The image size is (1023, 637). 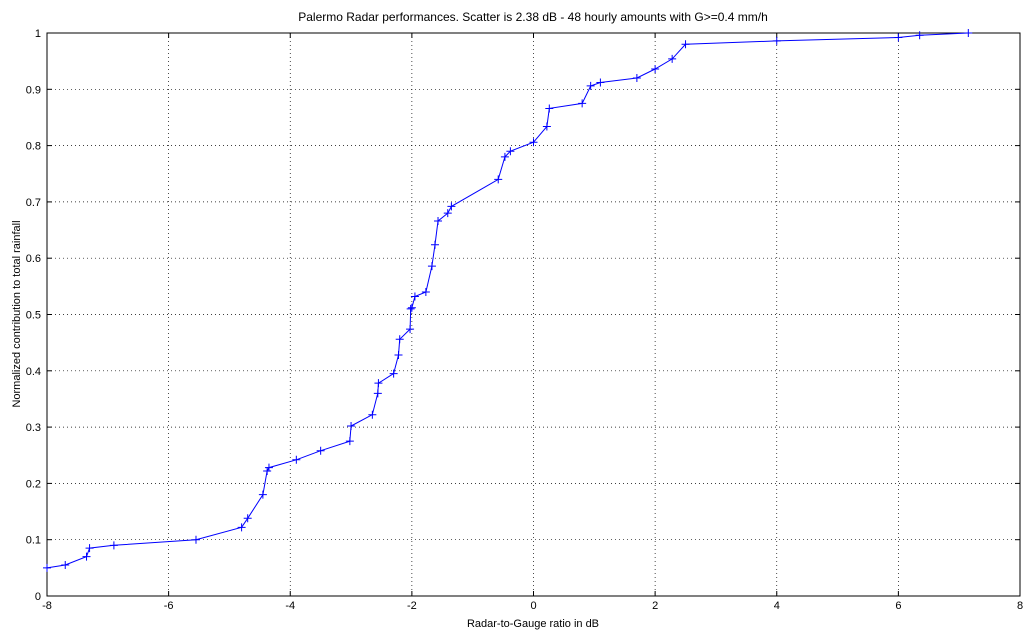 I want to click on x-tick-label: 0, so click(x=533, y=606).